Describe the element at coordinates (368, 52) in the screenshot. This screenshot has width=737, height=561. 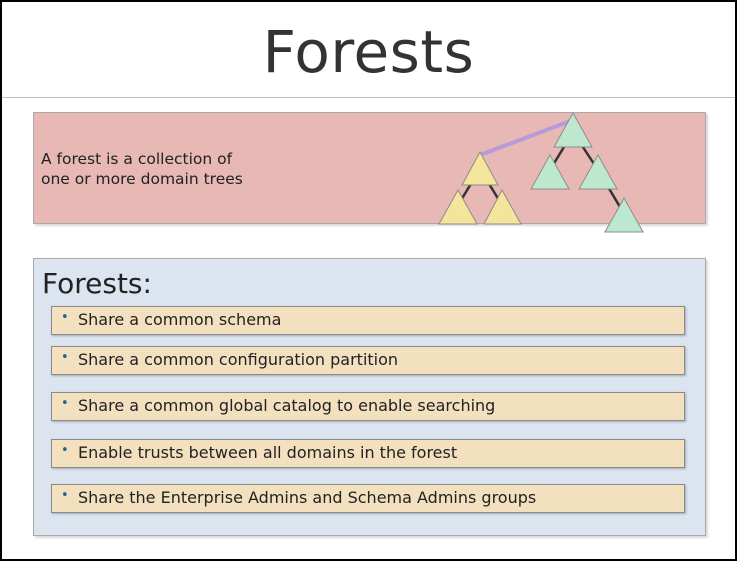
I see `slide-title: Forests` at that location.